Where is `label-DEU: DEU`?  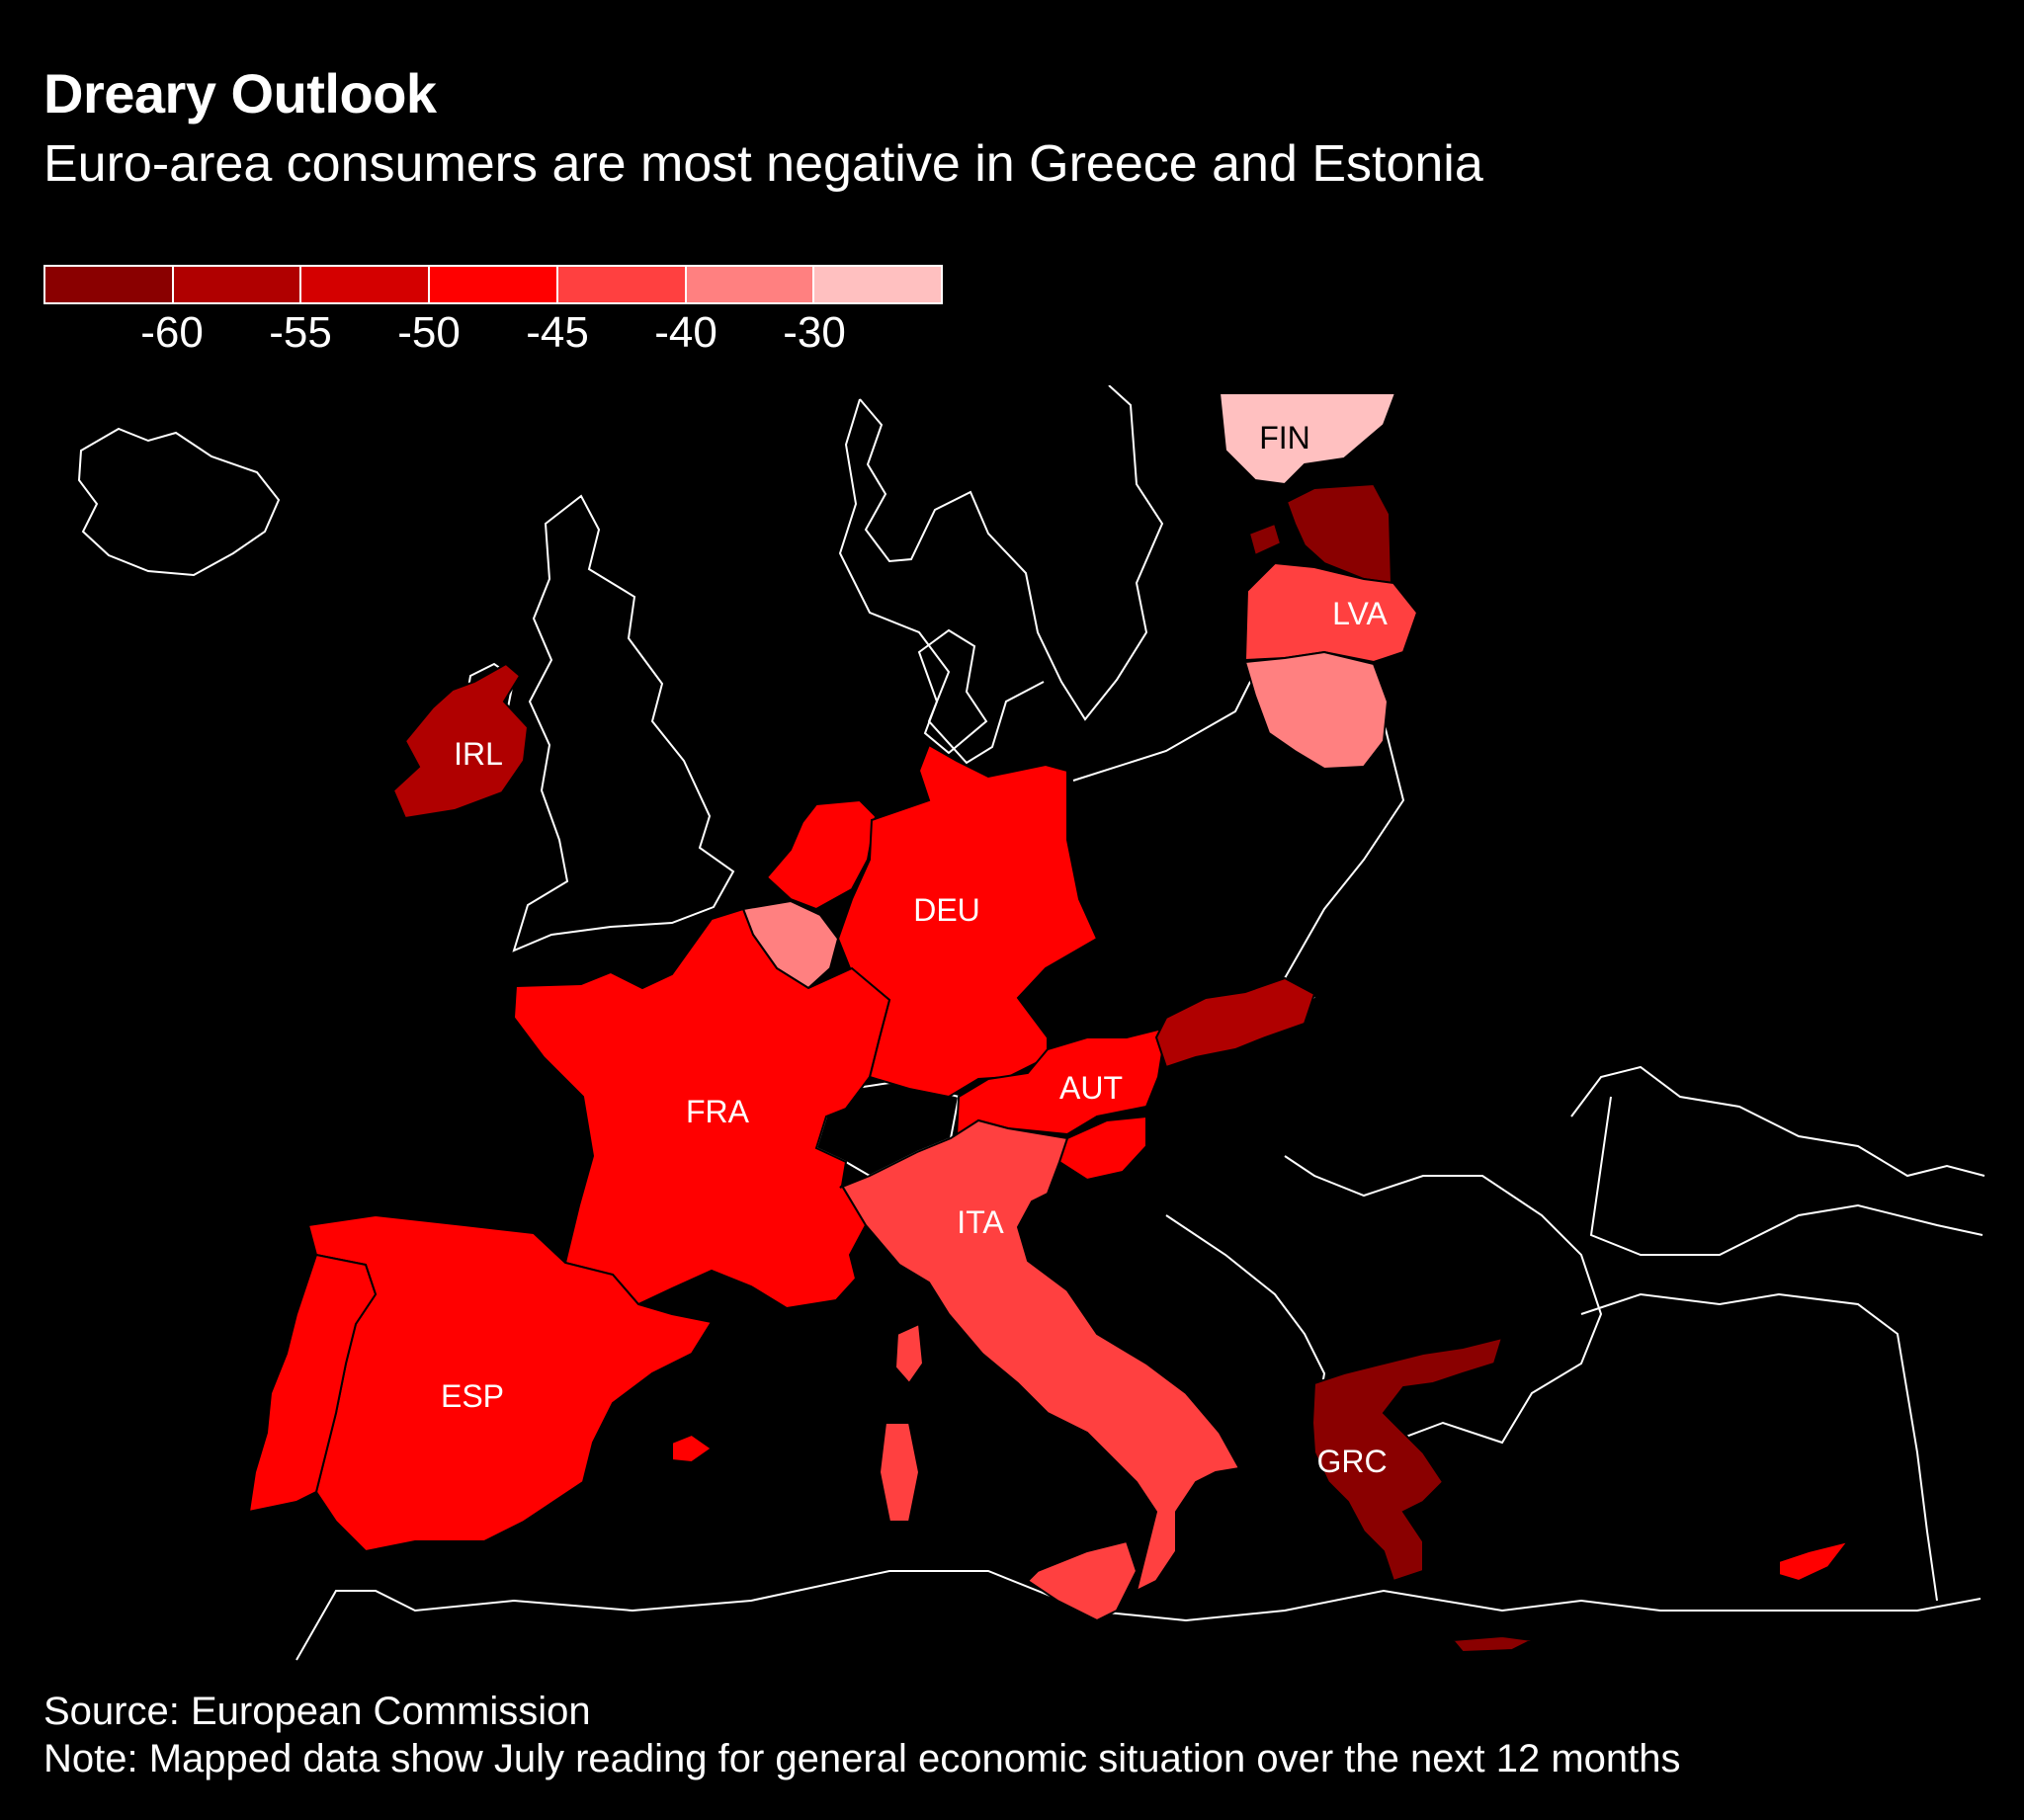
label-DEU: DEU is located at coordinates (946, 910).